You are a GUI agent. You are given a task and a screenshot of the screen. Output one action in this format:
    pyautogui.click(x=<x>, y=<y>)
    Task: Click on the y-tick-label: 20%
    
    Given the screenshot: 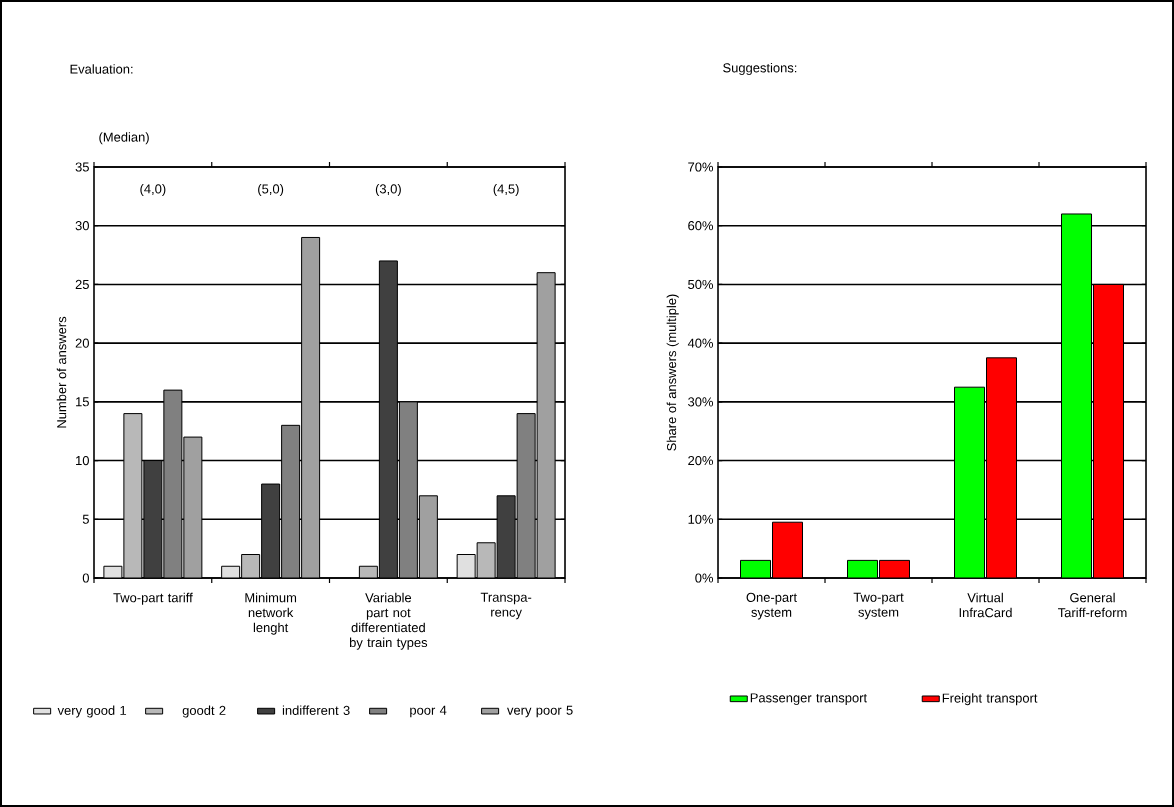 What is the action you would take?
    pyautogui.click(x=701, y=460)
    